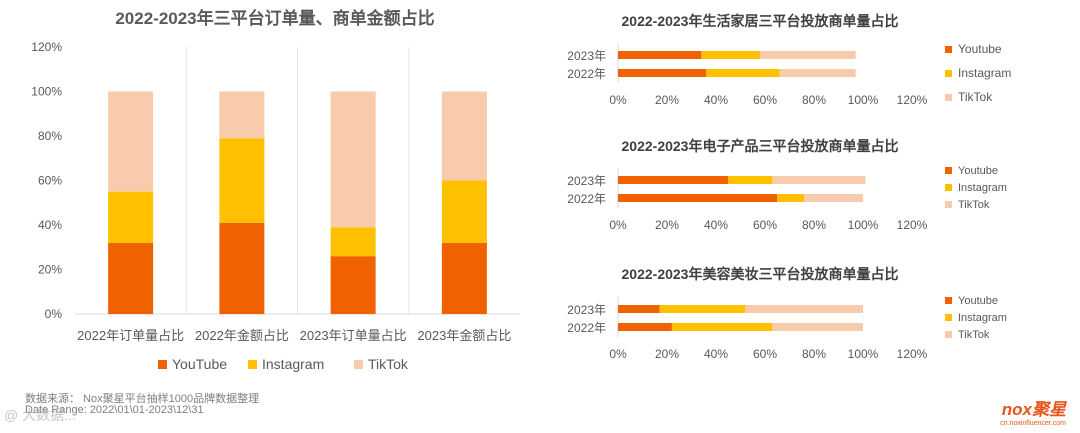  I want to click on chart-3-y-tick-label: 2023年, so click(586, 181).